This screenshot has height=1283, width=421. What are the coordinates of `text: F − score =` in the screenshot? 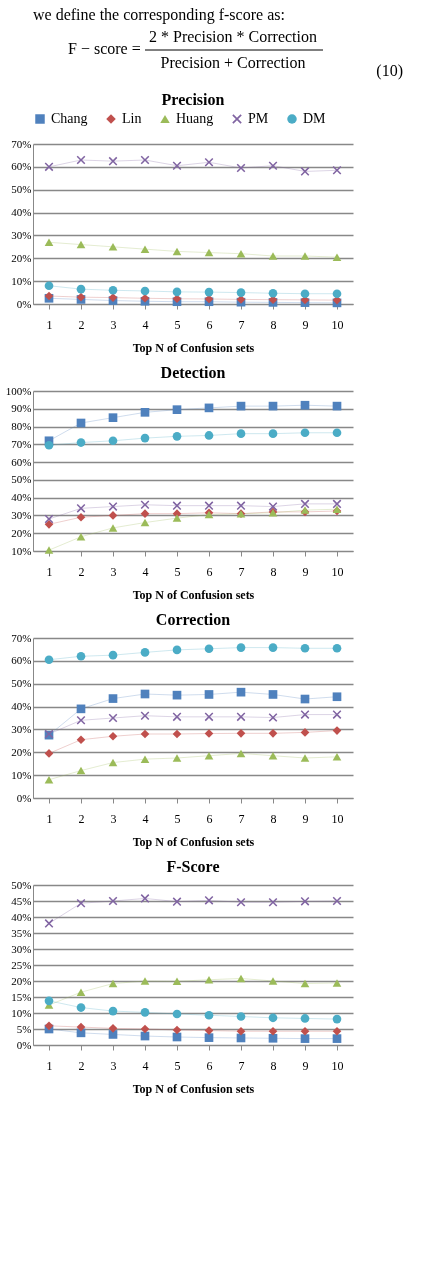 It's located at (104, 48).